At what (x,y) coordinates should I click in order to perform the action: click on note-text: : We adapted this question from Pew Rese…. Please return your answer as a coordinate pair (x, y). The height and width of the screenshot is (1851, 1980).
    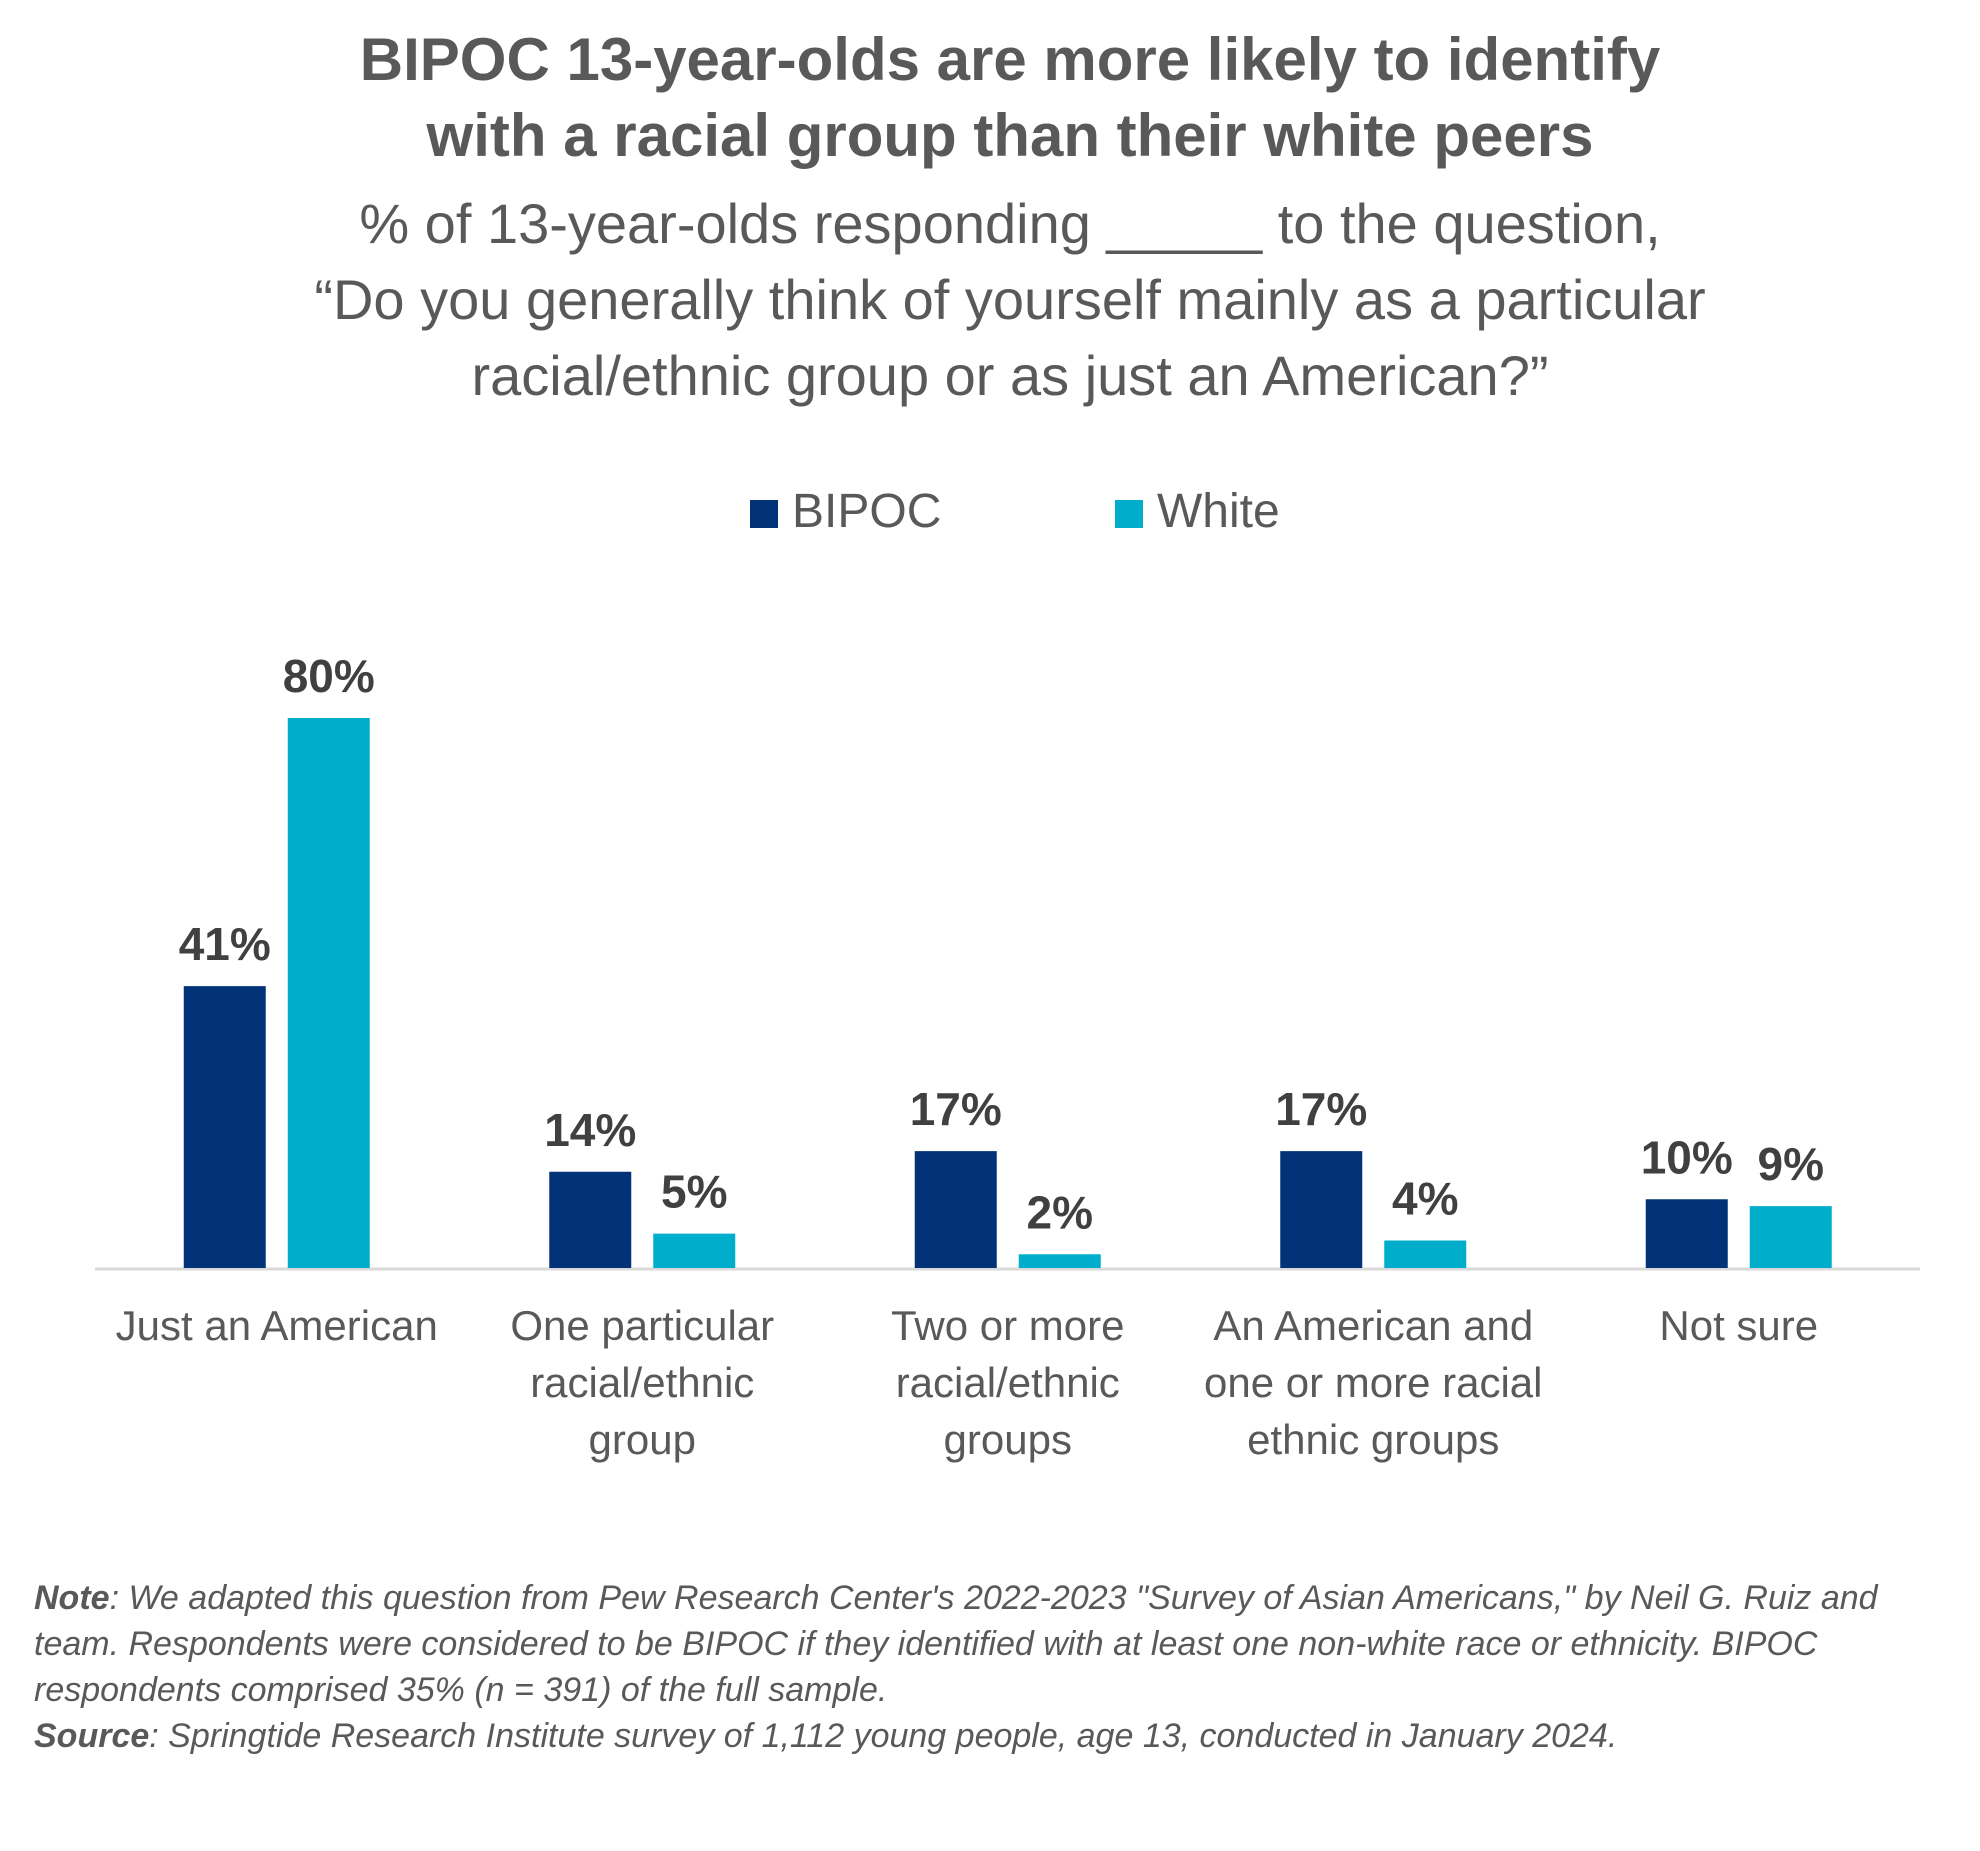
    Looking at the image, I should click on (956, 1644).